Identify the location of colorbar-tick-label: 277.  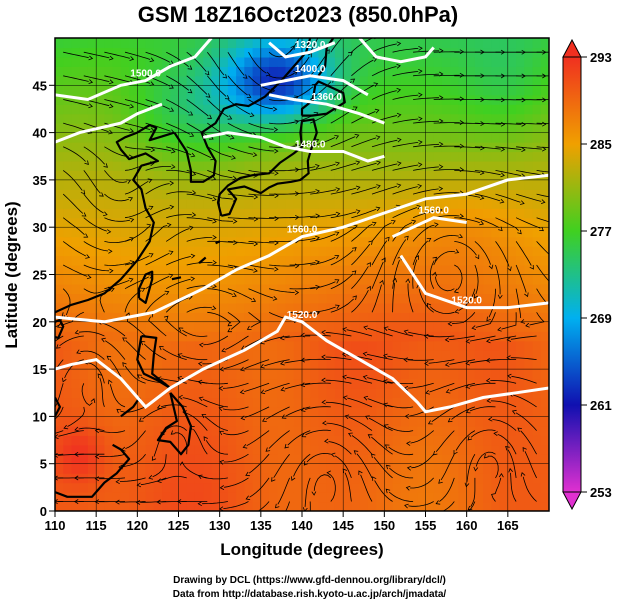
(601, 231).